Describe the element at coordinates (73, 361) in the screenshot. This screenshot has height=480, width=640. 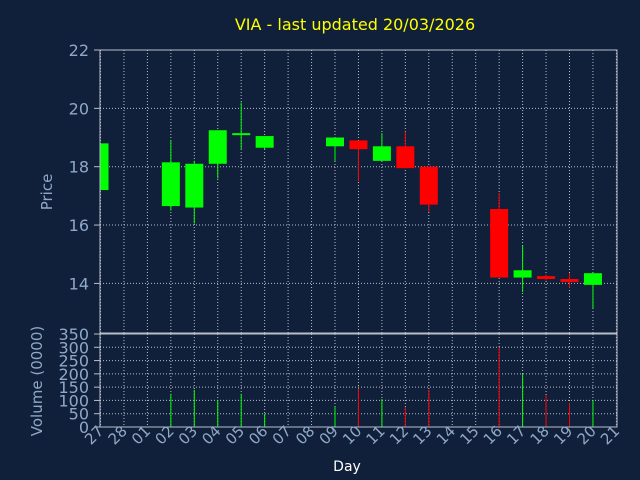
I see `volume-tick-label: 250` at that location.